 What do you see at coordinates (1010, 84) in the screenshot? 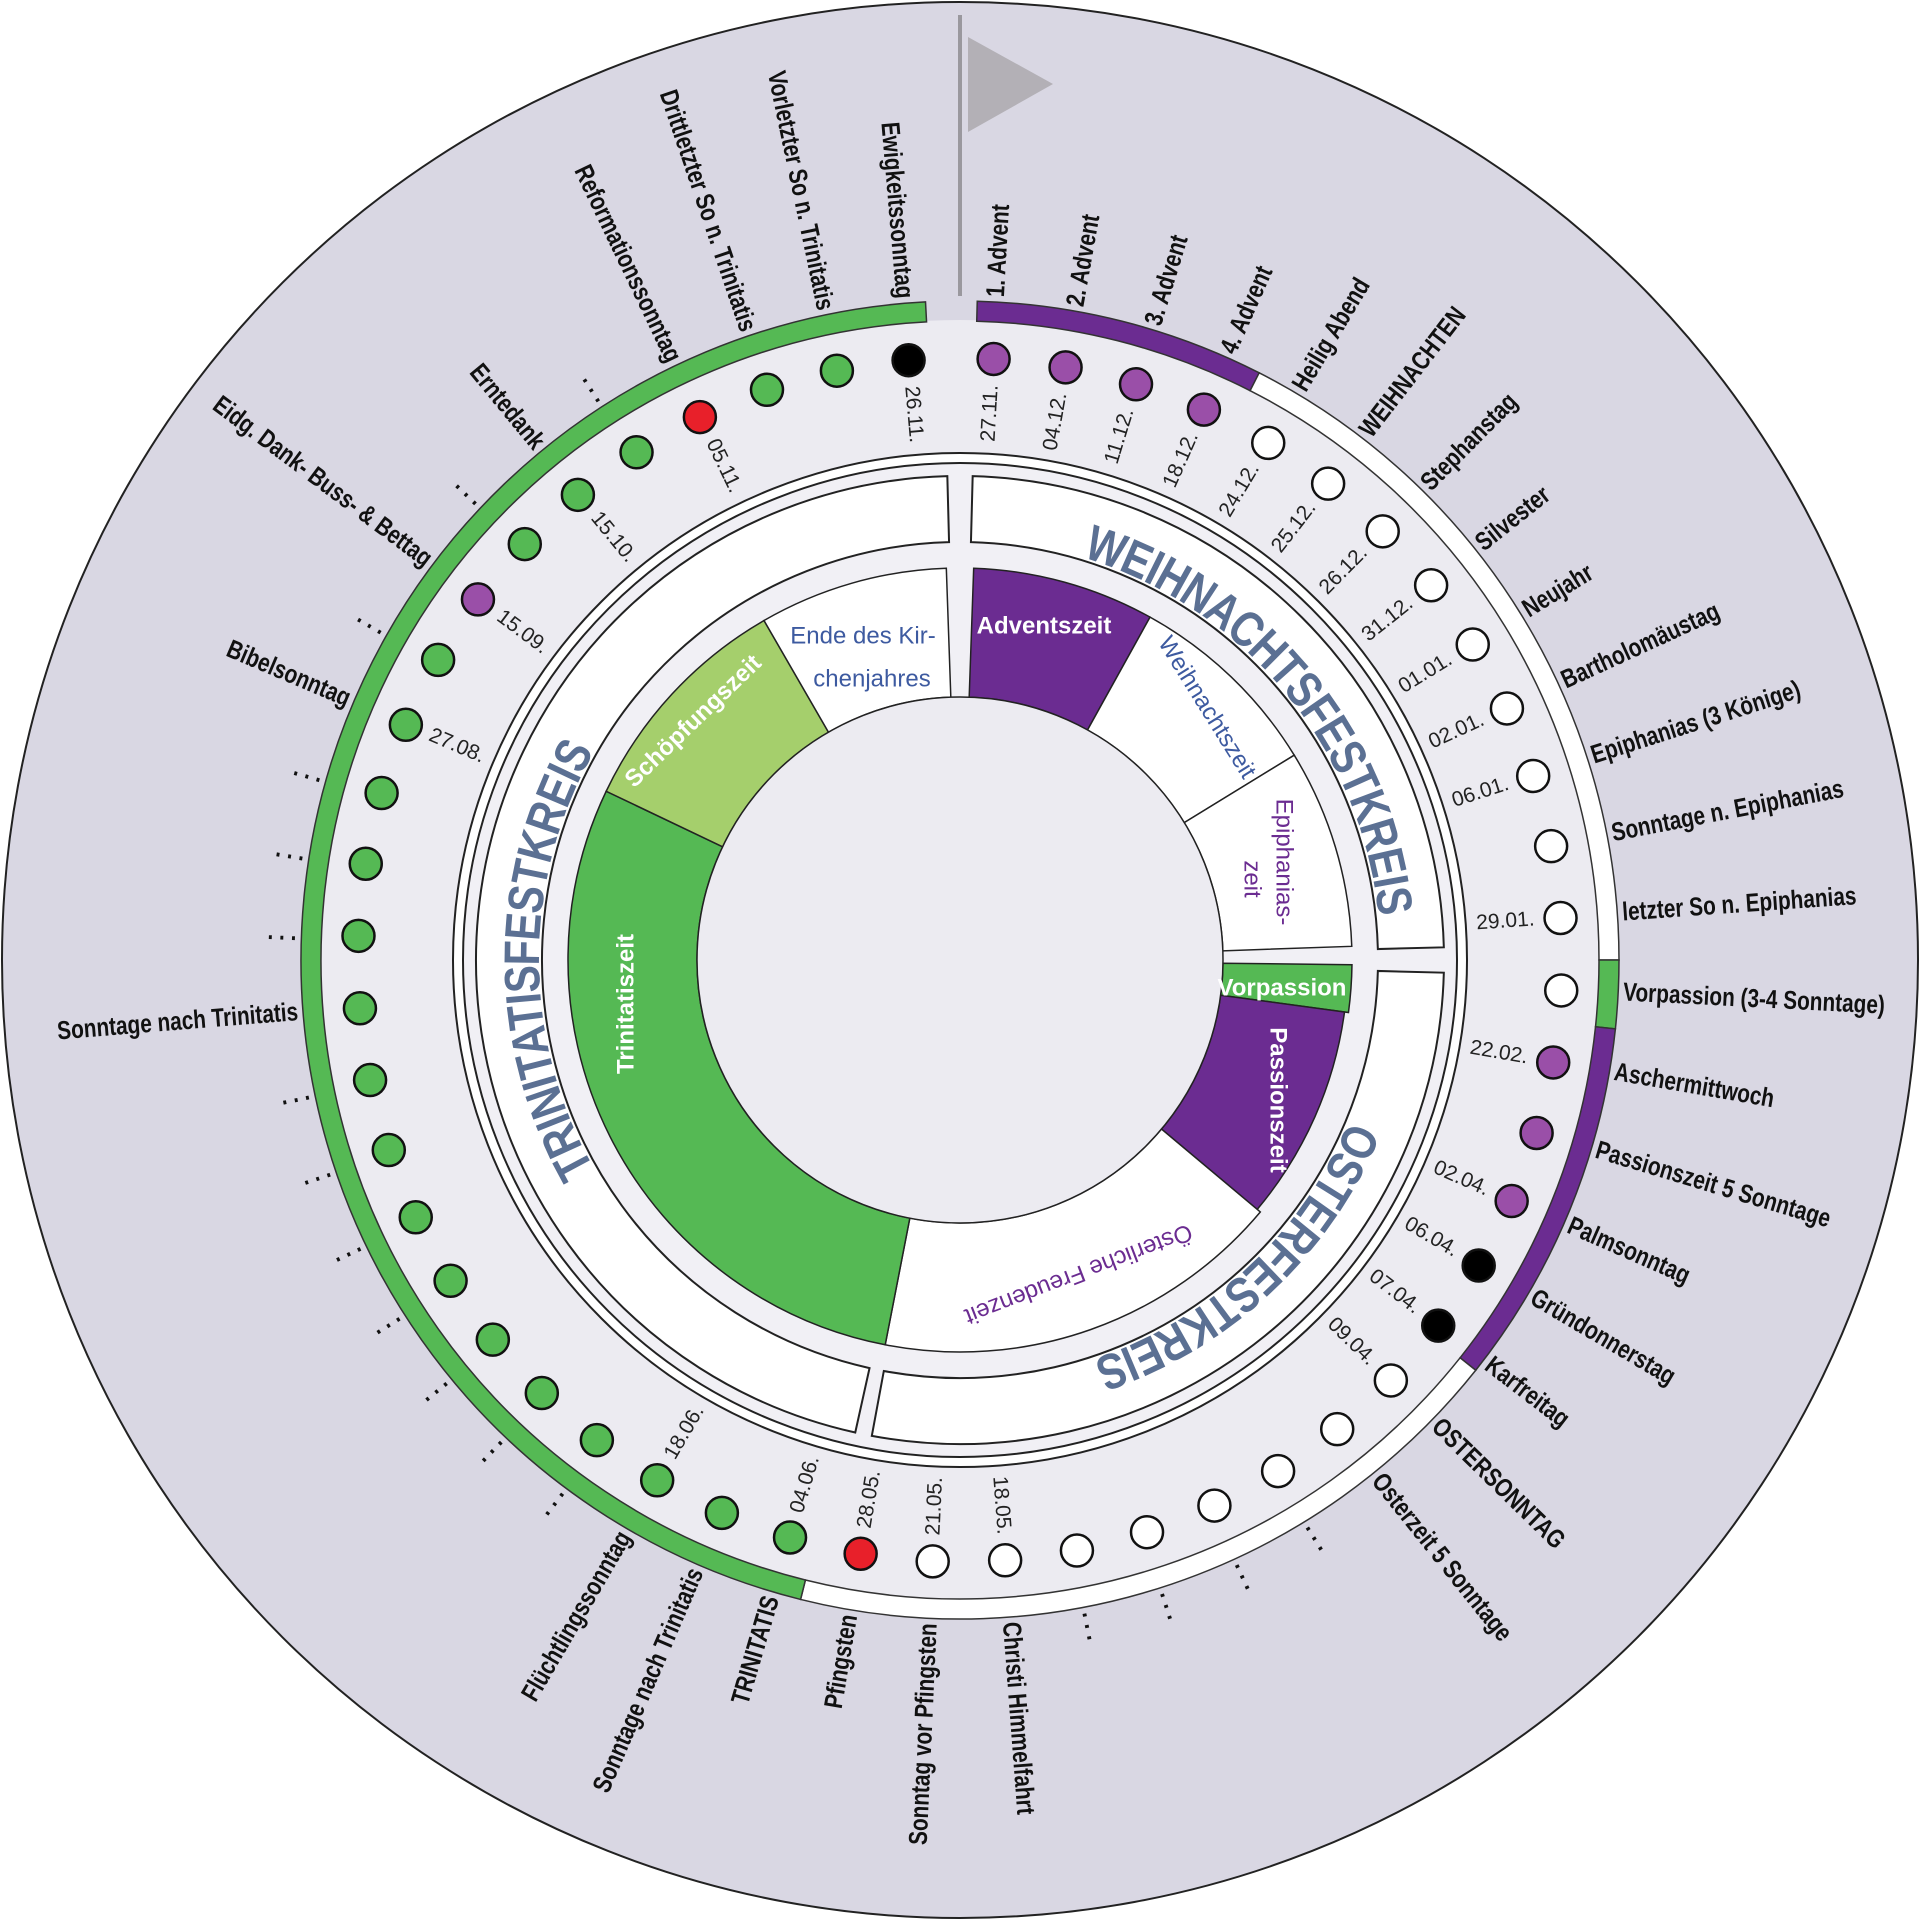
I see `flag` at bounding box center [1010, 84].